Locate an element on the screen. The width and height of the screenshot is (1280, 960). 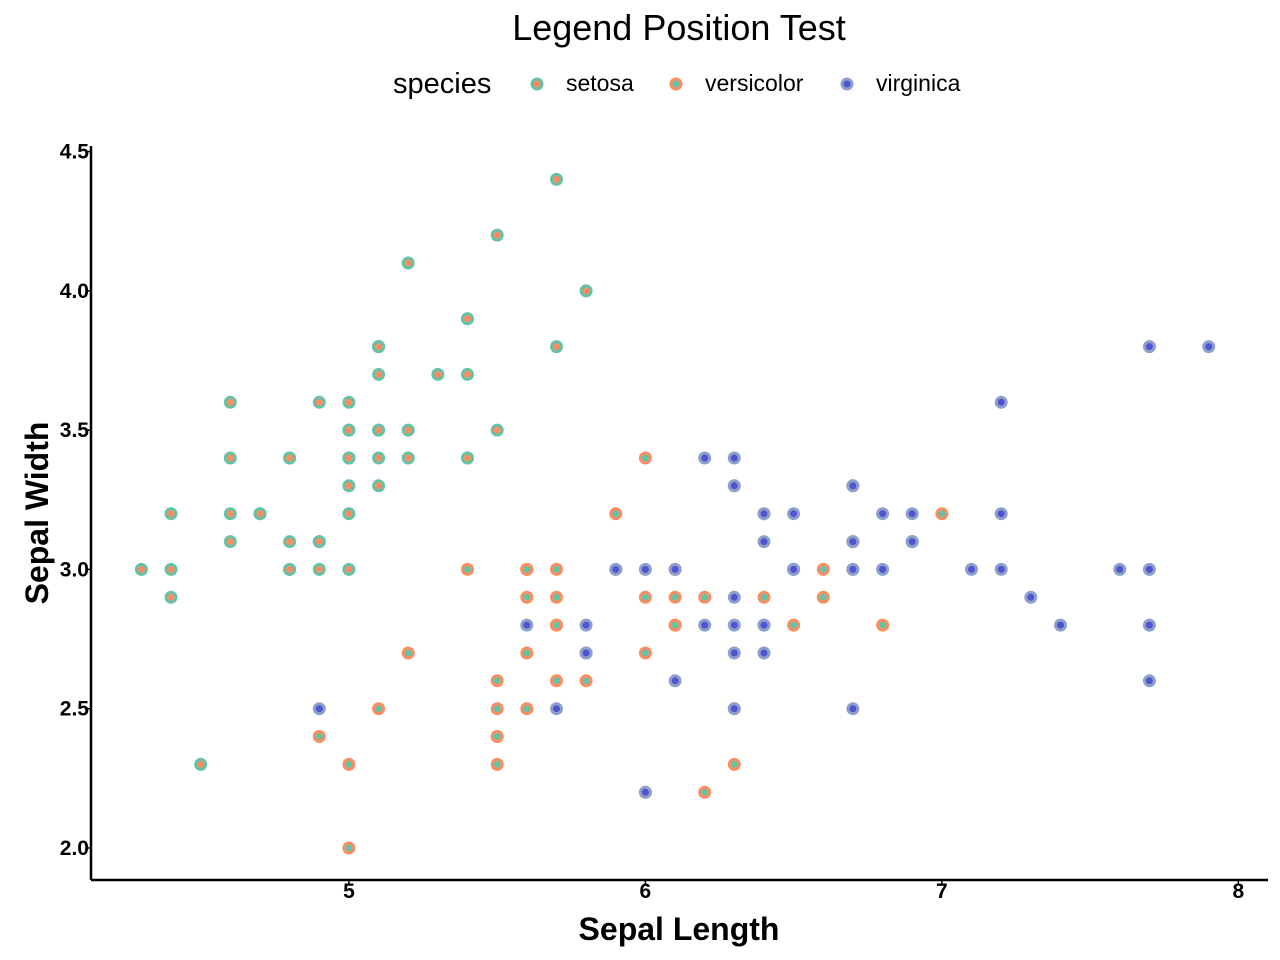
y-tick-label: 3.5 is located at coordinates (75, 430).